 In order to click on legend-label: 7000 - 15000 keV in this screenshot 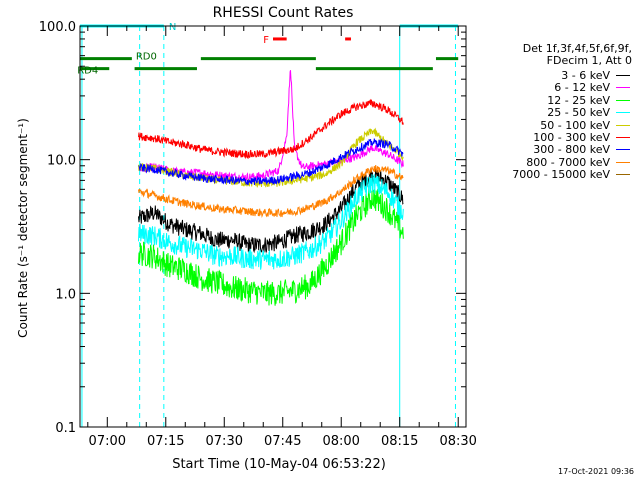, I will do `click(561, 175)`.